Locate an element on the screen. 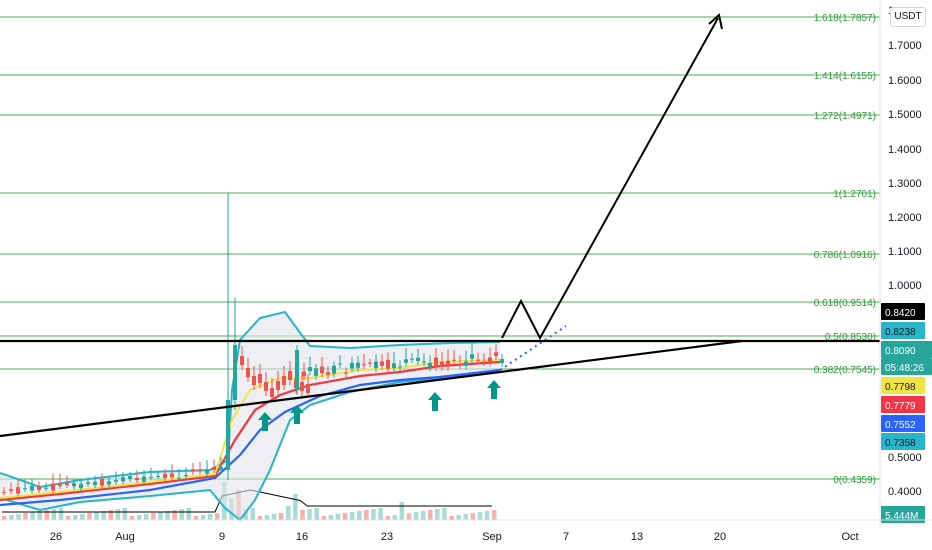 This screenshot has height=550, width=932. price-badge-label: 0.7798 is located at coordinates (900, 387).